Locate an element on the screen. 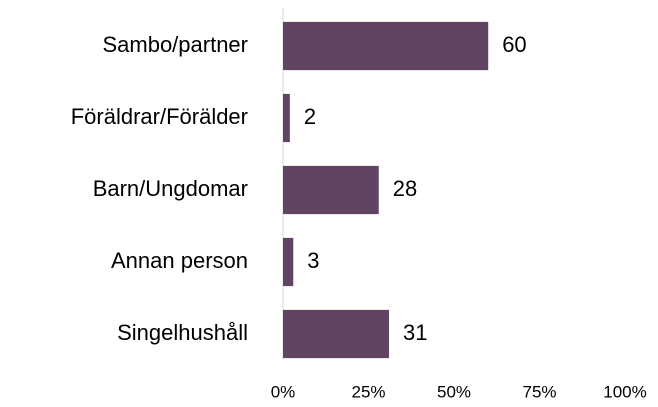 The height and width of the screenshot is (407, 658). value-label: 31 is located at coordinates (415, 332).